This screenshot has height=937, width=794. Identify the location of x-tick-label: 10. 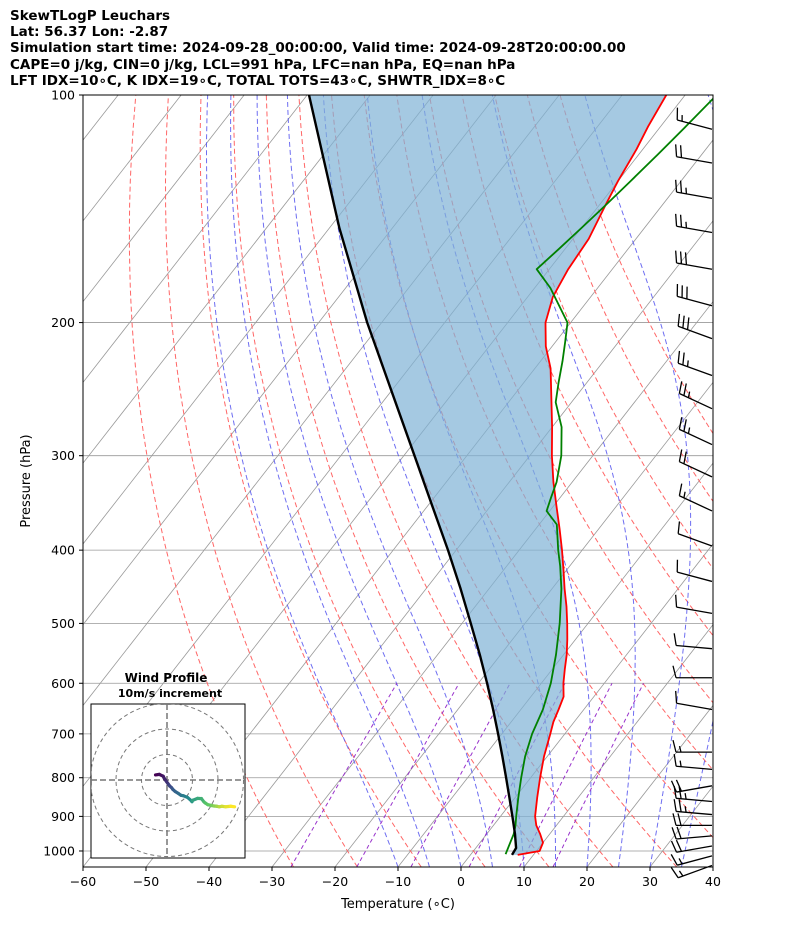
(524, 881).